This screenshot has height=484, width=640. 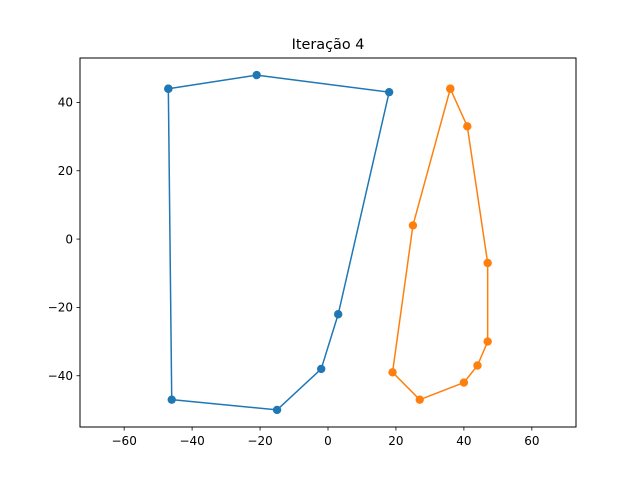 I want to click on y-tick-label: −20, so click(x=60, y=308).